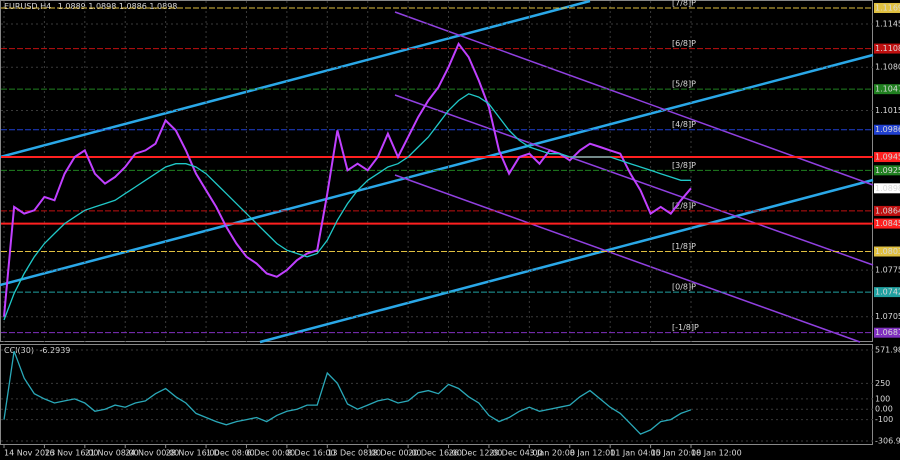 The image size is (900, 460). What do you see at coordinates (882, 398) in the screenshot?
I see `y-tick-label: 100` at bounding box center [882, 398].